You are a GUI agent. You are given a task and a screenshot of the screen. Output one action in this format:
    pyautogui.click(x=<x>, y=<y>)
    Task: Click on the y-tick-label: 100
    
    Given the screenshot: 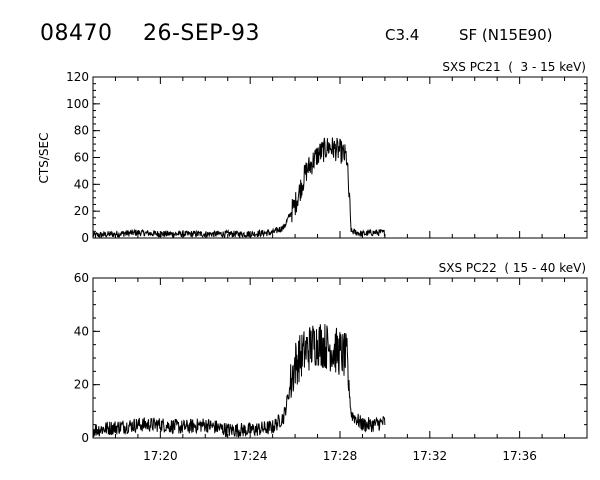 What is the action you would take?
    pyautogui.click(x=77, y=104)
    